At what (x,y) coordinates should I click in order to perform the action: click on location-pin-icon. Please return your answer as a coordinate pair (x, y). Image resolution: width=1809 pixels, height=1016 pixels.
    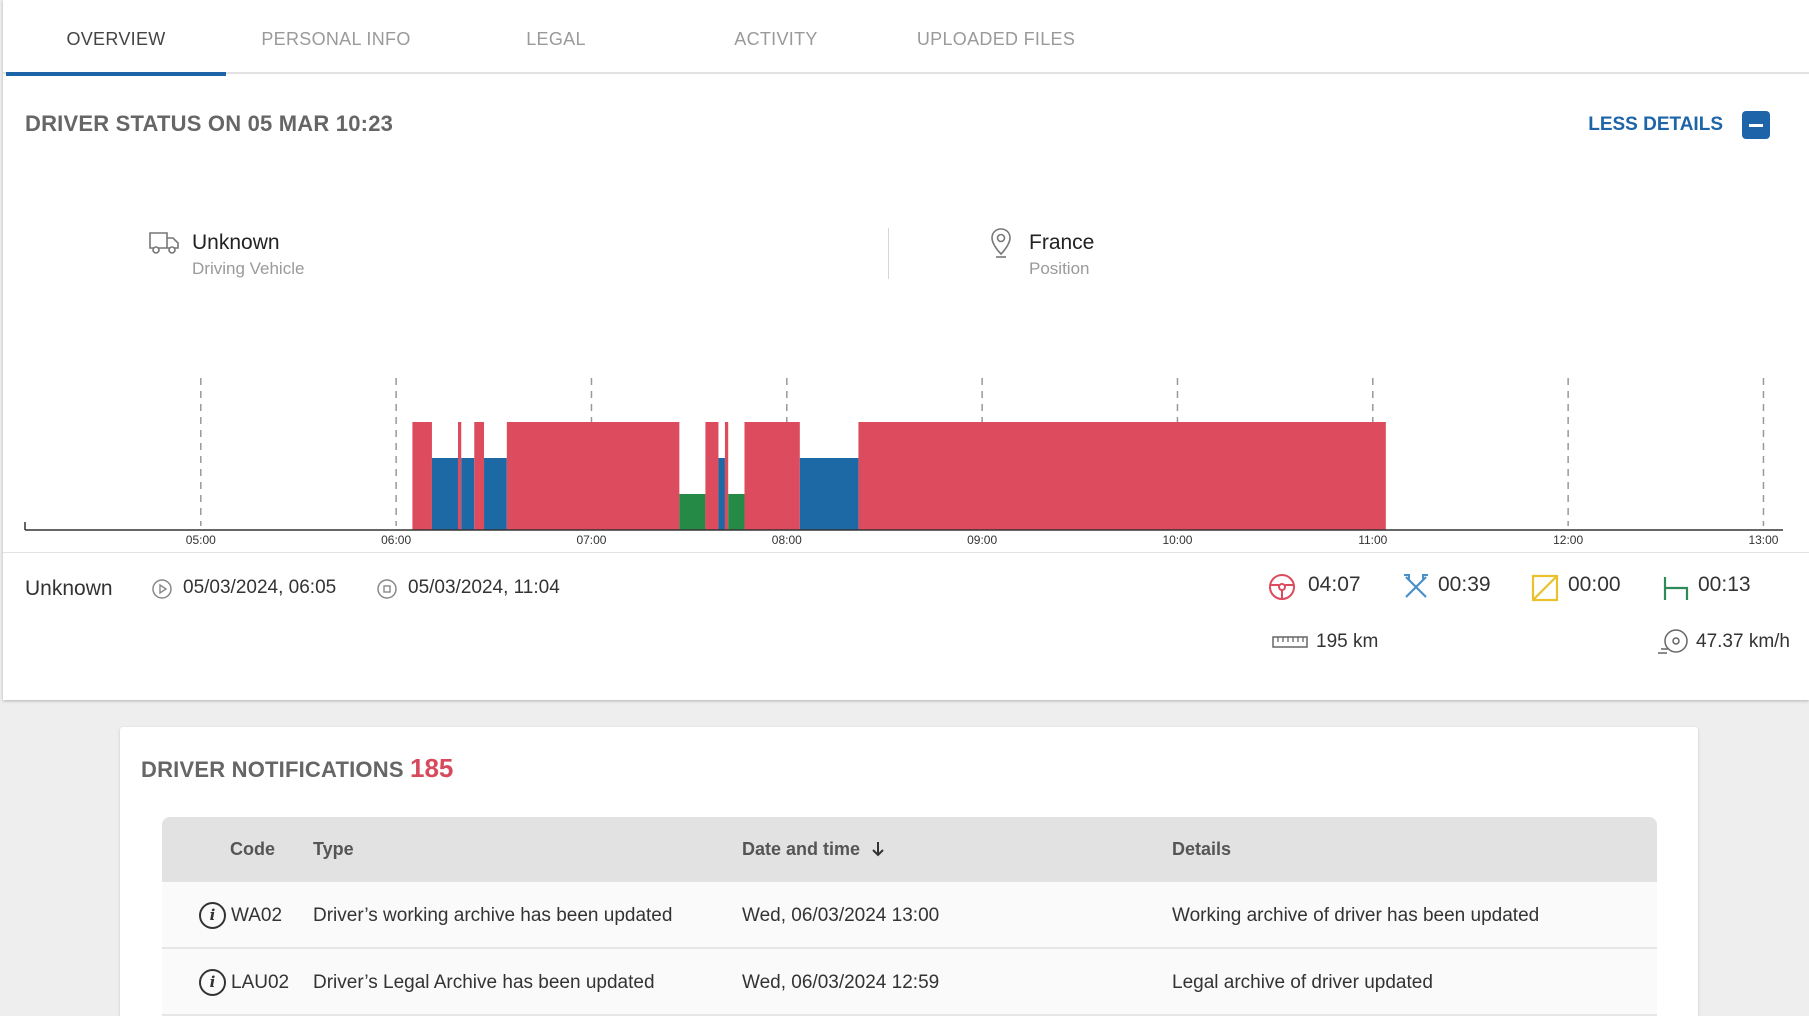
    Looking at the image, I should click on (1001, 243).